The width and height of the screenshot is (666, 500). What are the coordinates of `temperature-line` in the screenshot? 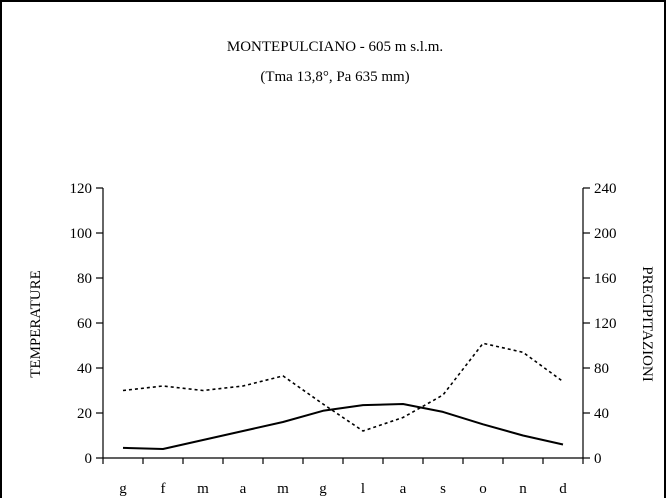 It's located at (343, 426).